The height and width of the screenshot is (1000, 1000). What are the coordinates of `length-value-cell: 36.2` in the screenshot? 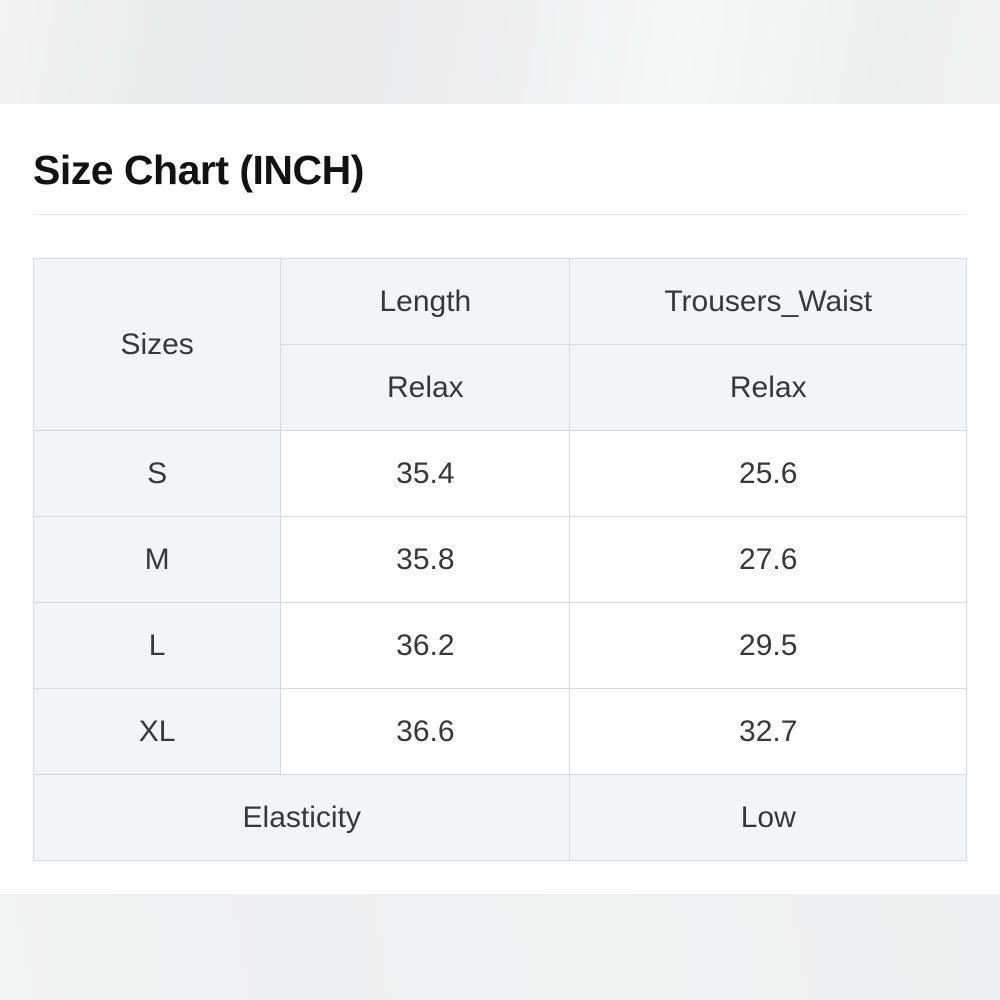 It's located at (425, 646).